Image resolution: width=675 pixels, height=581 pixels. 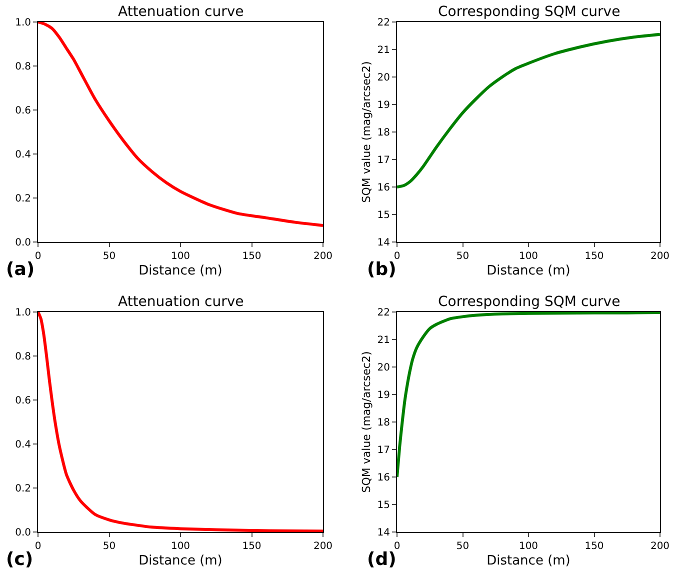 What do you see at coordinates (381, 269) in the screenshot?
I see `text: (b)` at bounding box center [381, 269].